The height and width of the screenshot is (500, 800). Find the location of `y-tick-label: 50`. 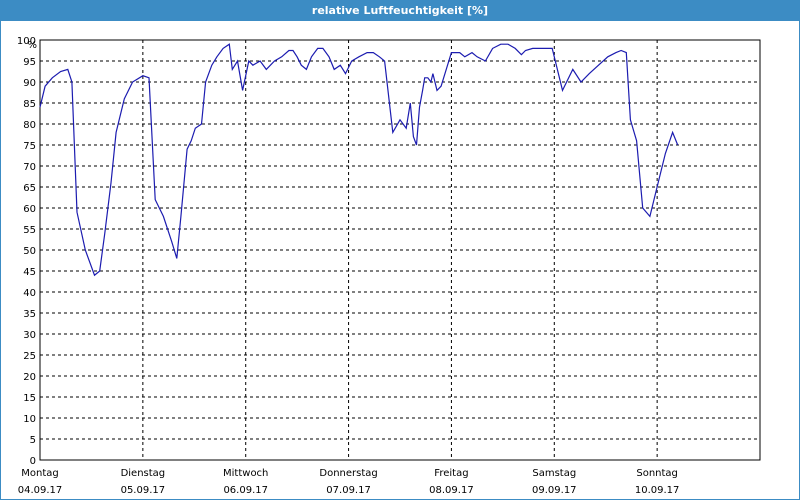

y-tick-label: 50 is located at coordinates (29, 251).